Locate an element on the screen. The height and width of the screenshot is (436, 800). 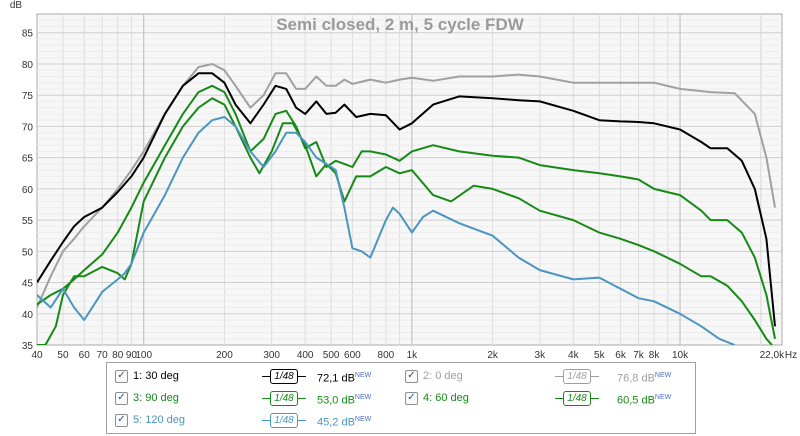
x-tick-label: 5k is located at coordinates (600, 355).